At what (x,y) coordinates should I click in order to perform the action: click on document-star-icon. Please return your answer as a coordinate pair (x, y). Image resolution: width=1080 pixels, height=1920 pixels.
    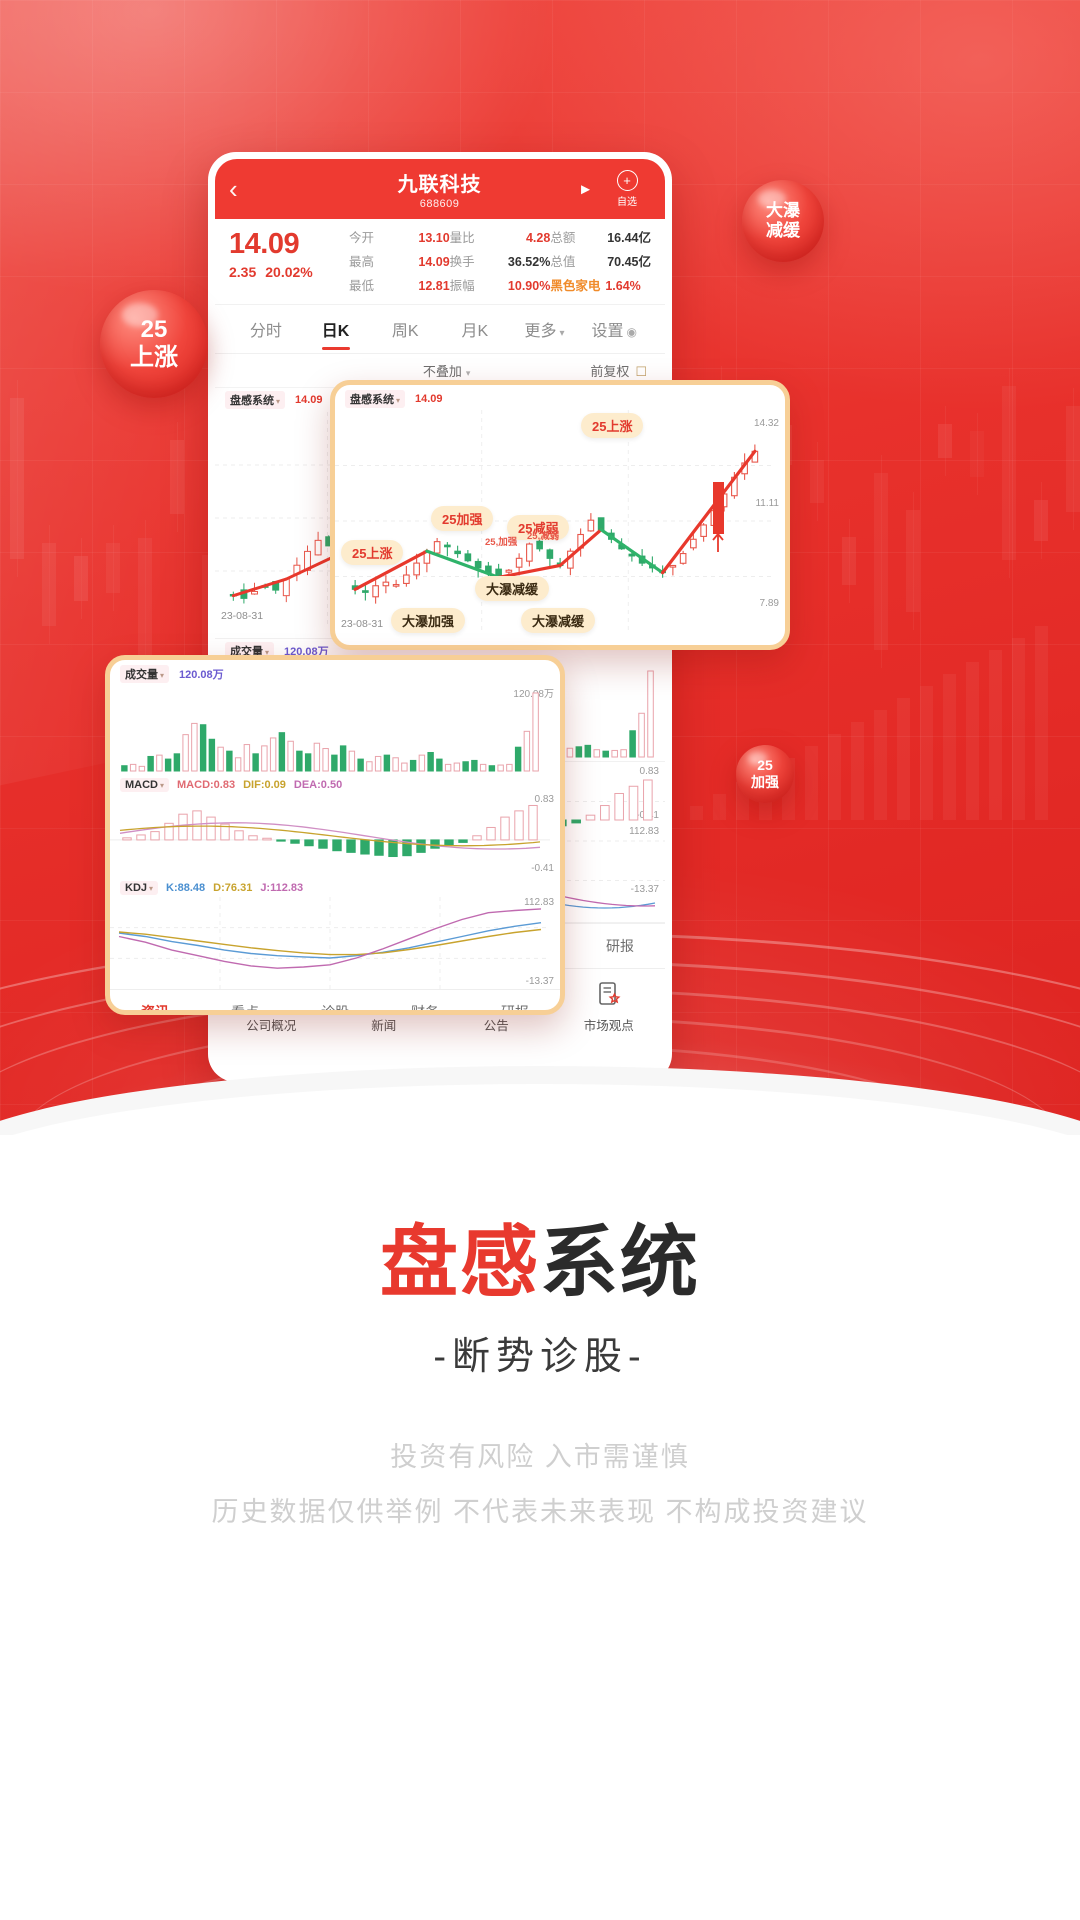
    Looking at the image, I should click on (609, 994).